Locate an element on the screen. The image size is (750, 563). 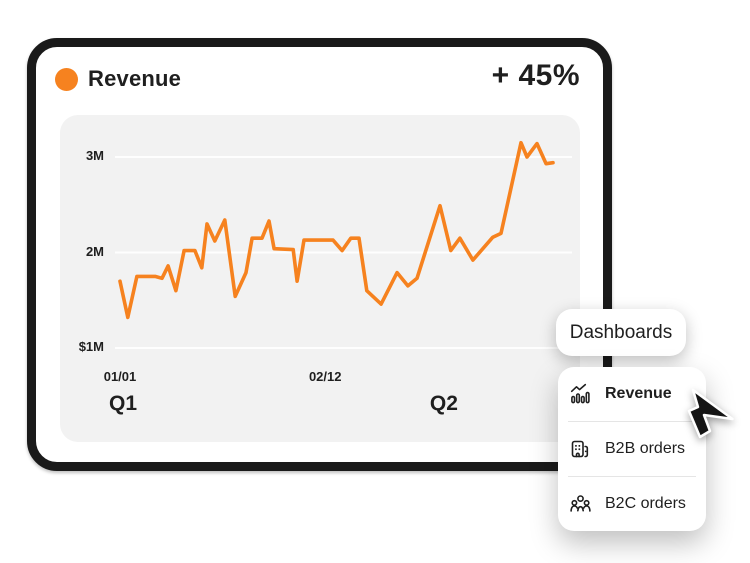
menu-item-label: B2B orders is located at coordinates (645, 448).